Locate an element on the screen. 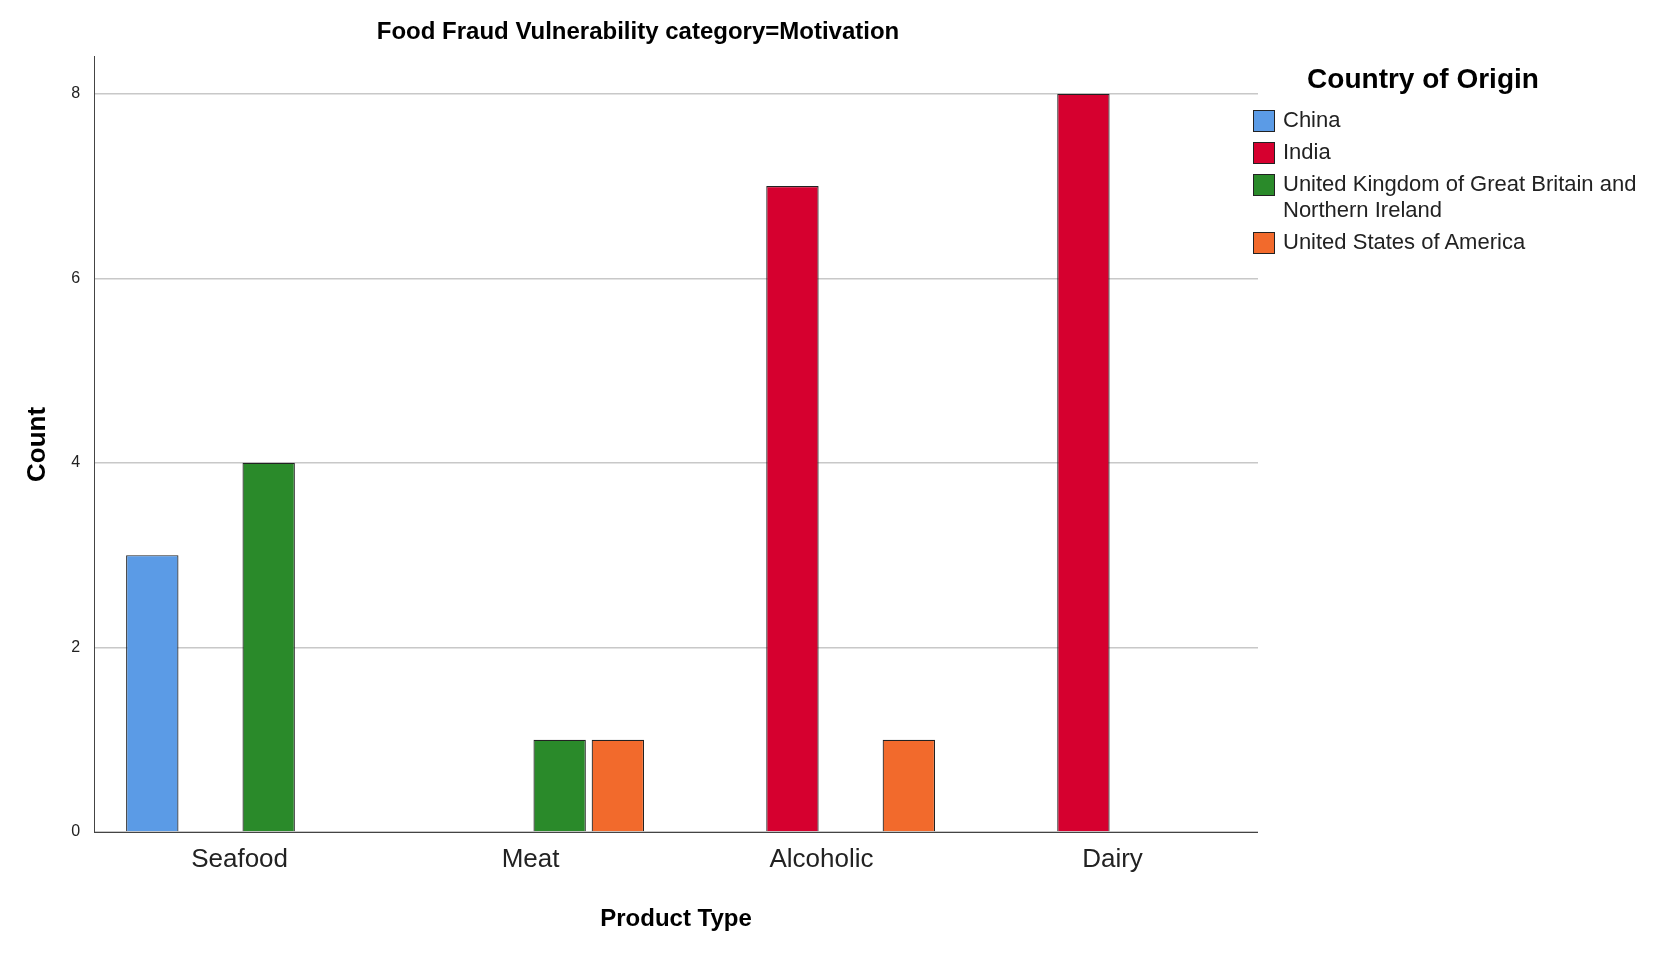  legend-label: United Kingdom of Great Britain and Northern Ireland is located at coordinates (1460, 197).